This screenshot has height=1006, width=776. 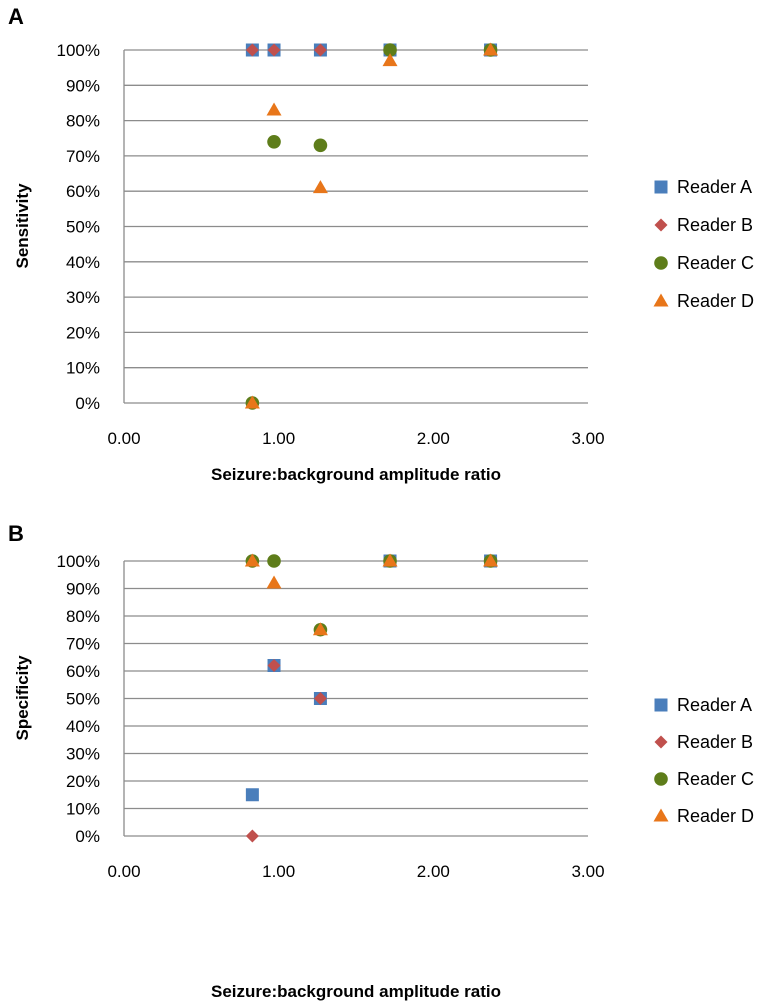 I want to click on legend-a: Reader A Reader B Reader C Reader D, so click(x=703, y=244).